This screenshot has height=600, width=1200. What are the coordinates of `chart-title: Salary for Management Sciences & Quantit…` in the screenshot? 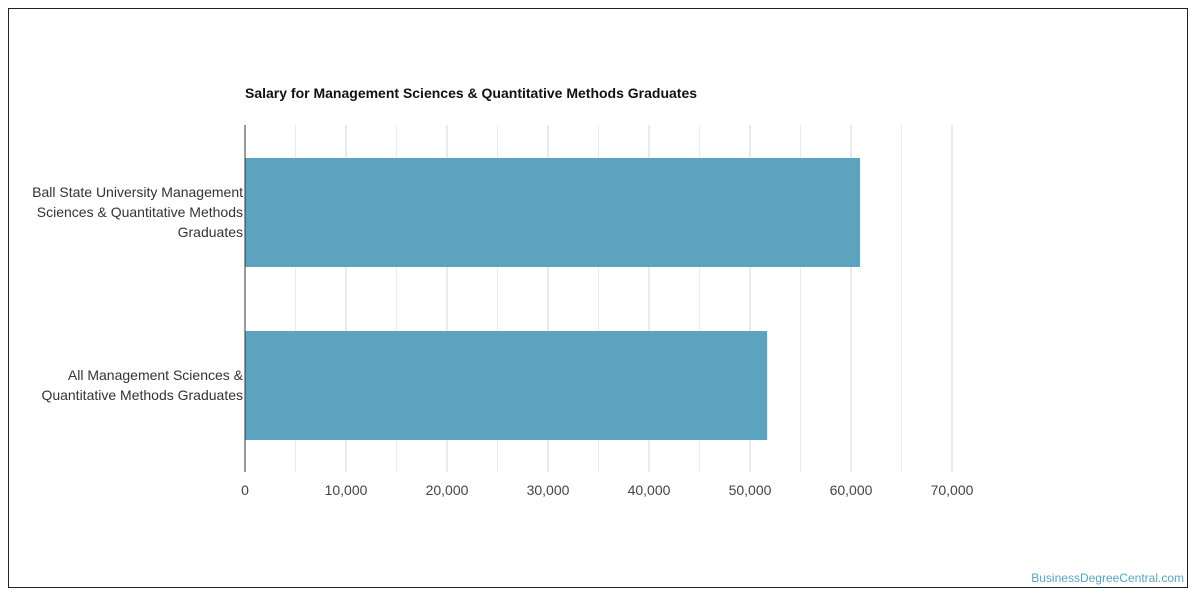 It's located at (471, 93).